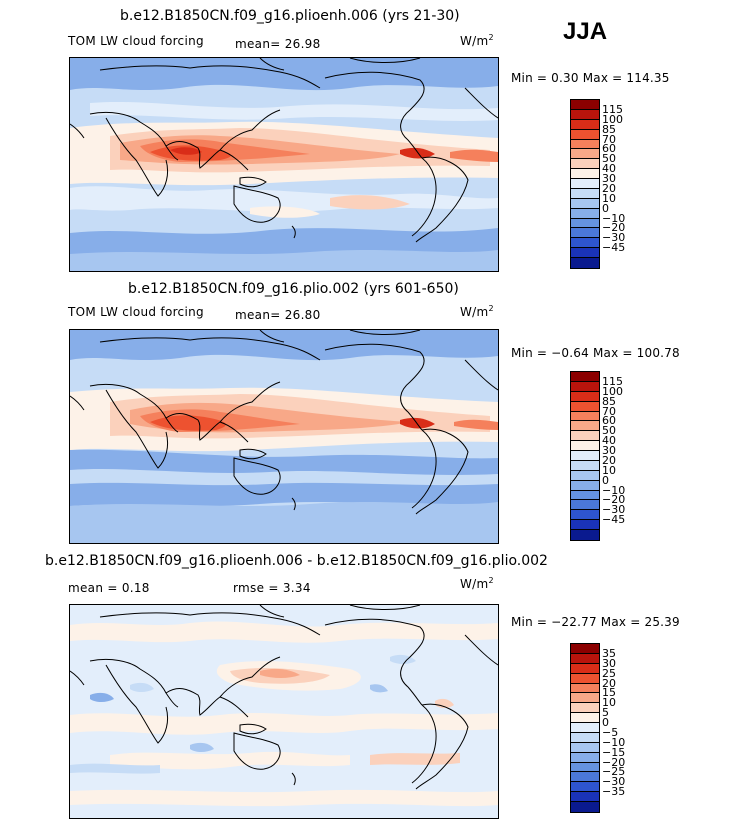  Describe the element at coordinates (612, 119) in the screenshot. I see `colorbar-label: 100` at that location.